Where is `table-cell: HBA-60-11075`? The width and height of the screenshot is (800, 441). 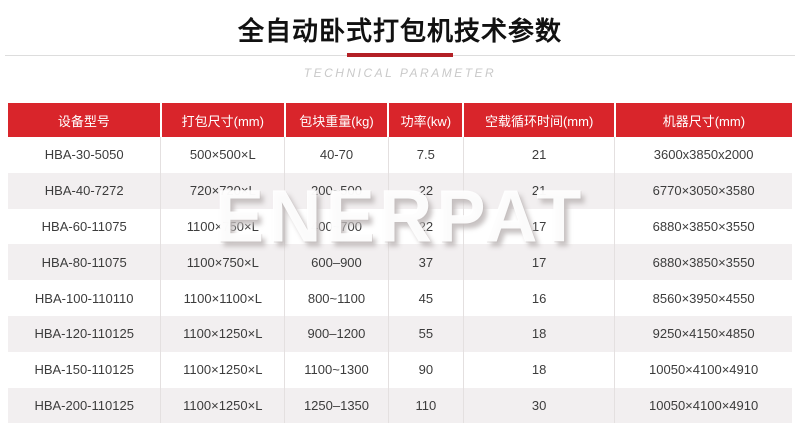 table-cell: HBA-60-11075 is located at coordinates (84, 226).